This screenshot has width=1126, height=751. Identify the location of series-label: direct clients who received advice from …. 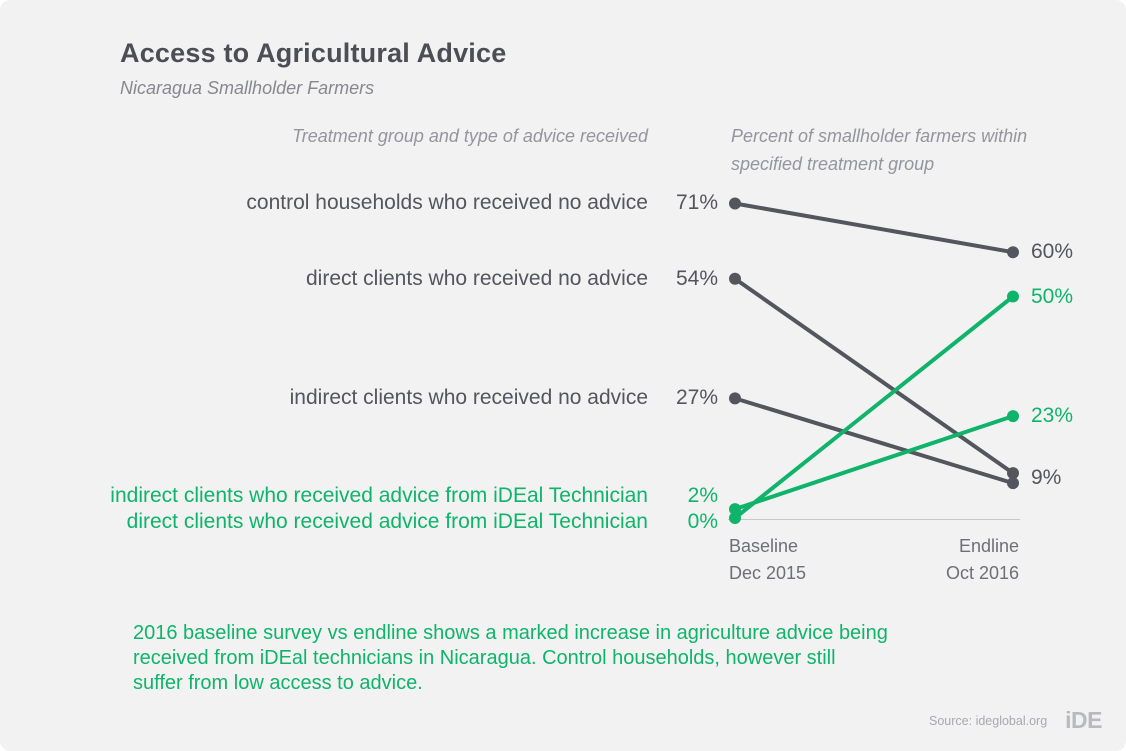
(387, 521).